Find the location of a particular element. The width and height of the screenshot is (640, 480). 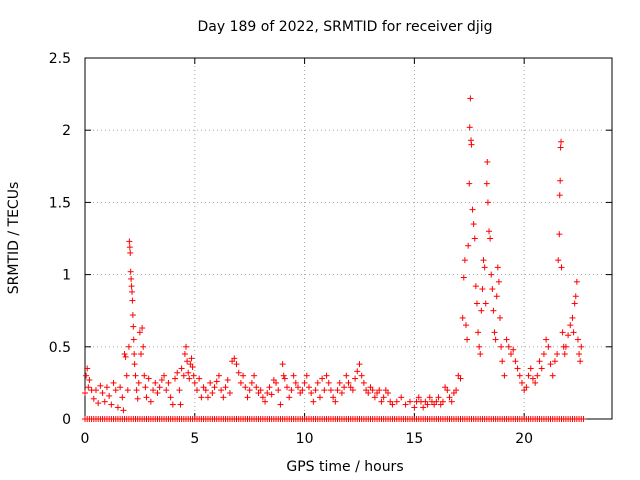

x-axis-label: GPS time / hours is located at coordinates (344, 467).